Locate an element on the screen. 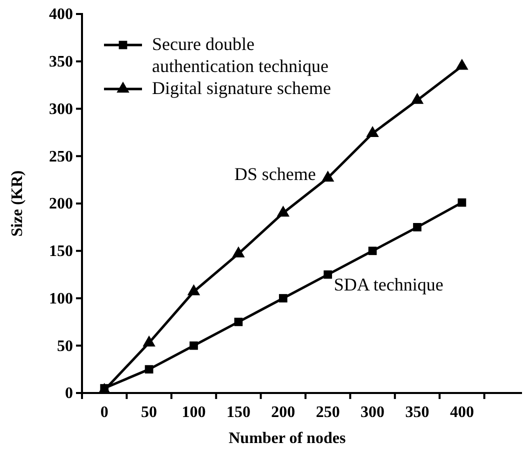 The width and height of the screenshot is (524, 449). x-tick-label: 100 is located at coordinates (194, 412).